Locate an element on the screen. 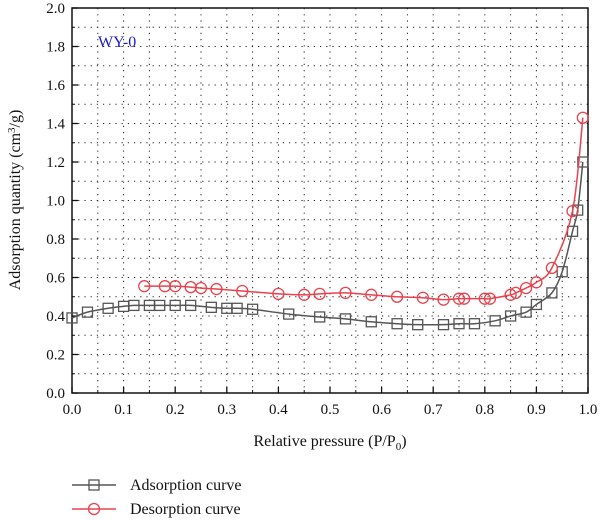  y-tick-label: 1.6 is located at coordinates (55, 86).